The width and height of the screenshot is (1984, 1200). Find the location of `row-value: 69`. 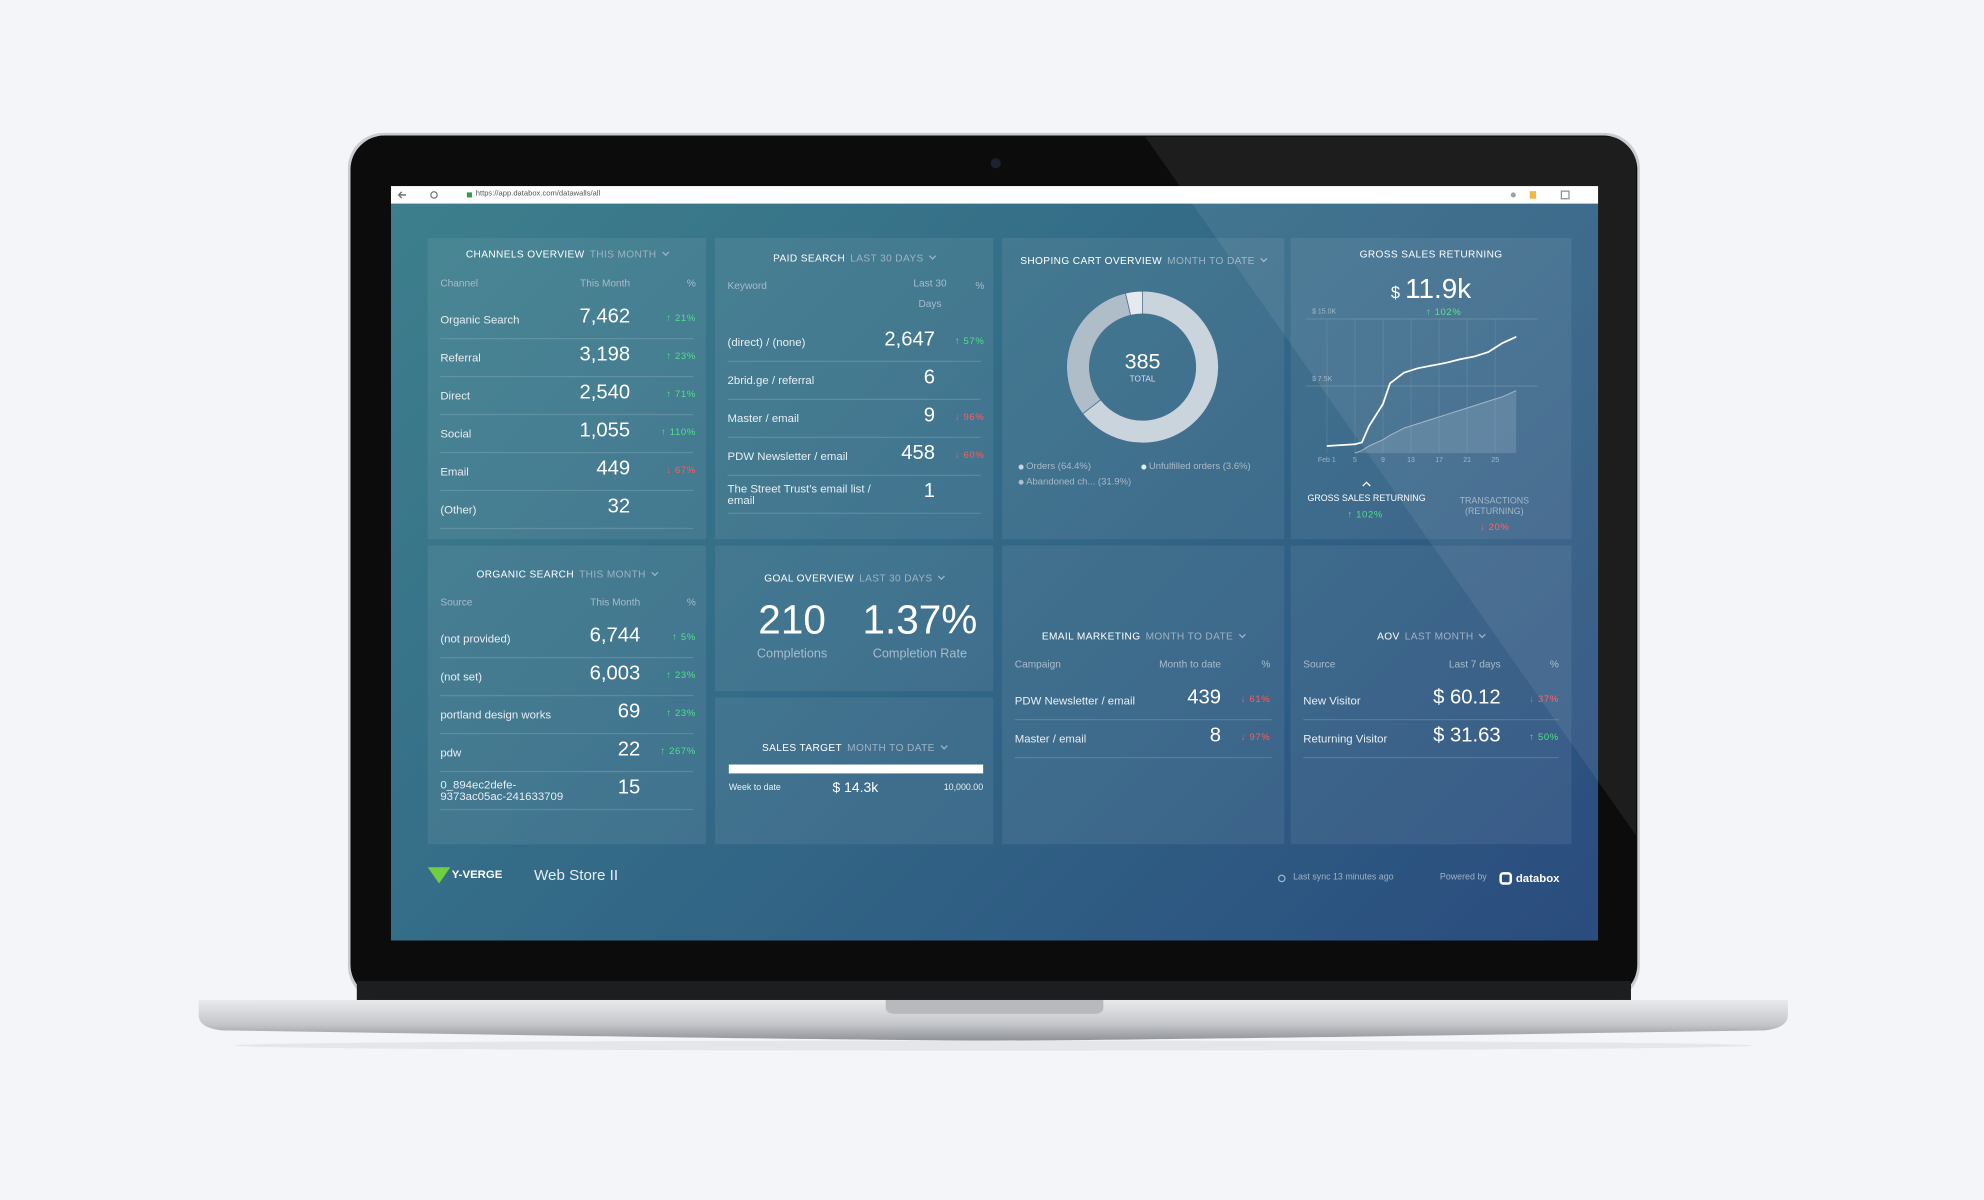

row-value: 69 is located at coordinates (629, 712).